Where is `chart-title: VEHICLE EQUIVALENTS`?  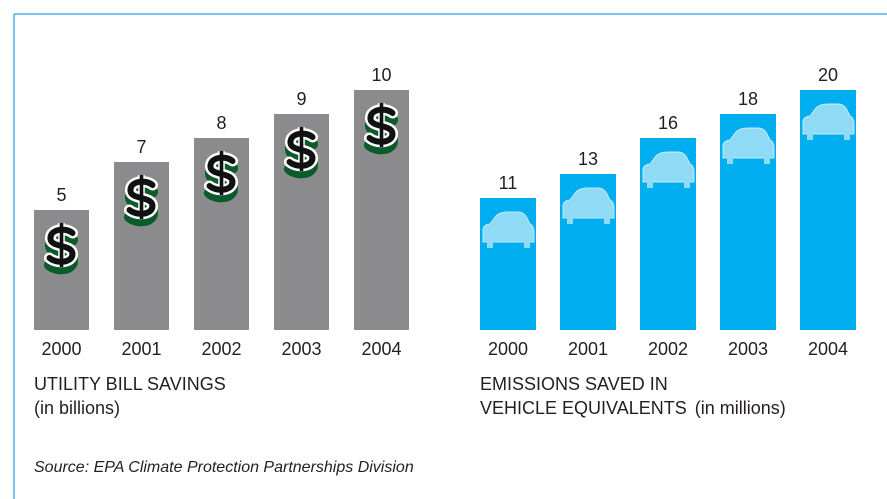 chart-title: VEHICLE EQUIVALENTS is located at coordinates (583, 408).